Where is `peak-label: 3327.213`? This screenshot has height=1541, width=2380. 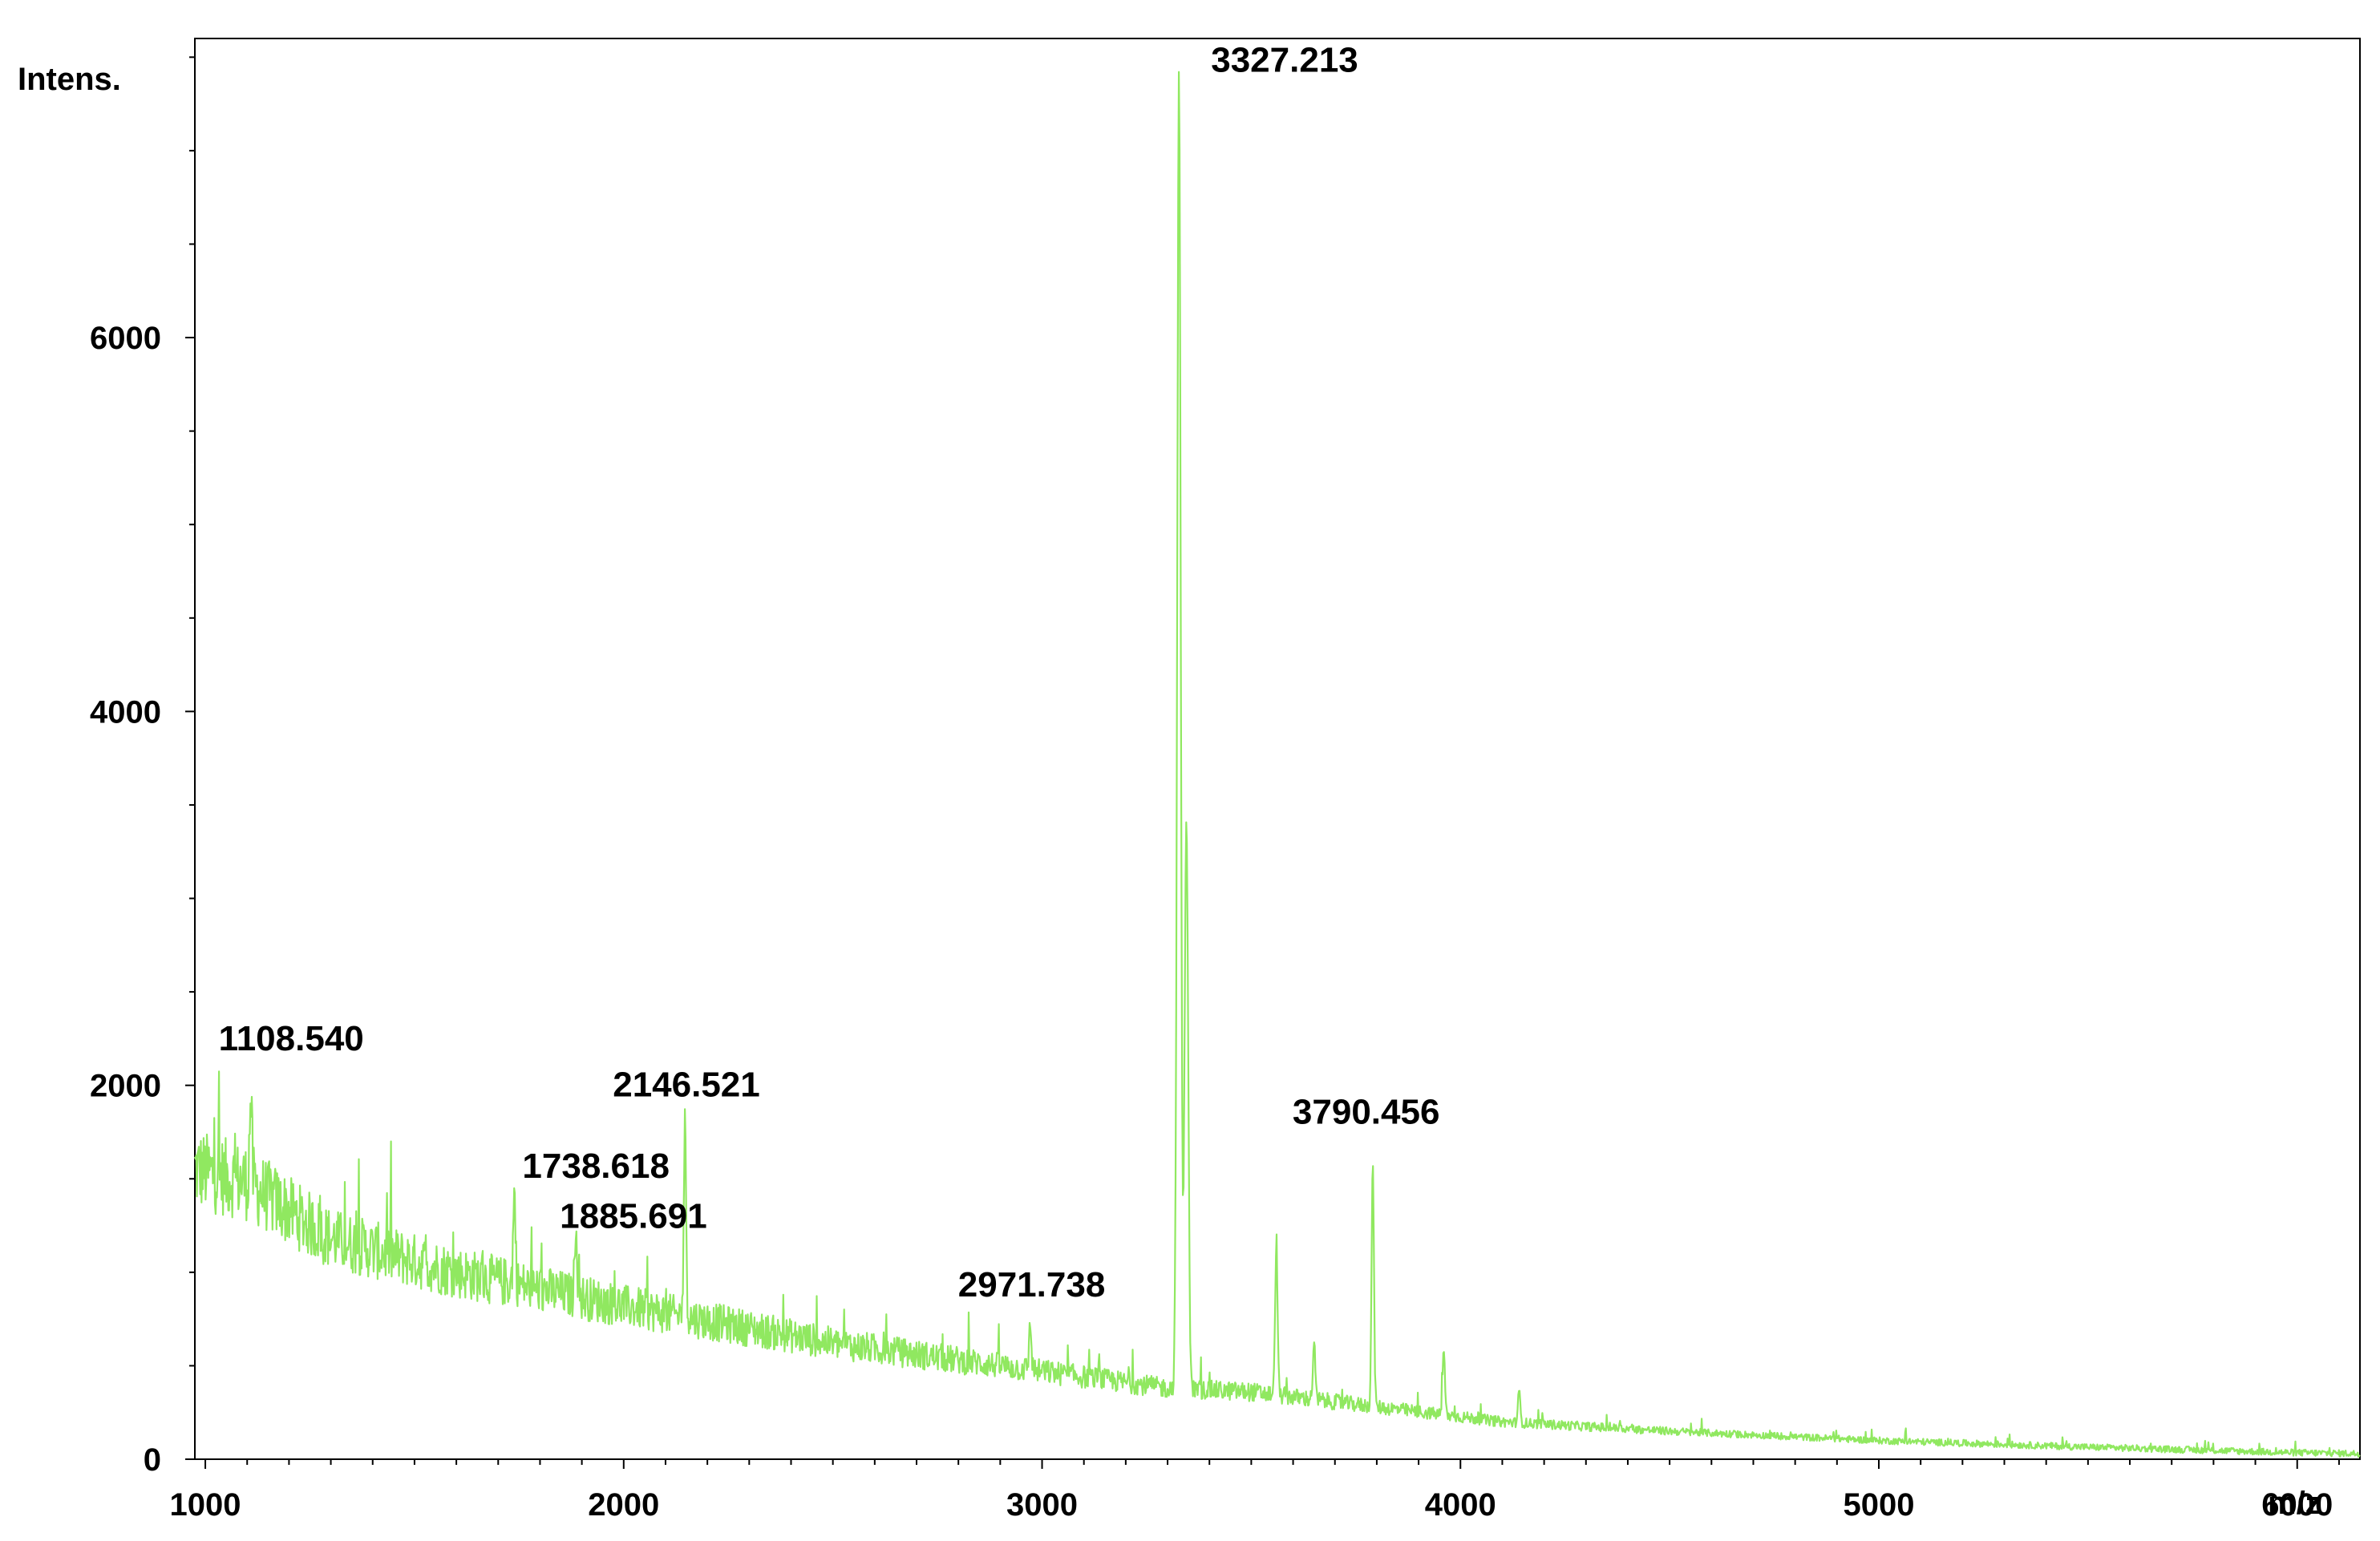
peak-label: 3327.213 is located at coordinates (1284, 60).